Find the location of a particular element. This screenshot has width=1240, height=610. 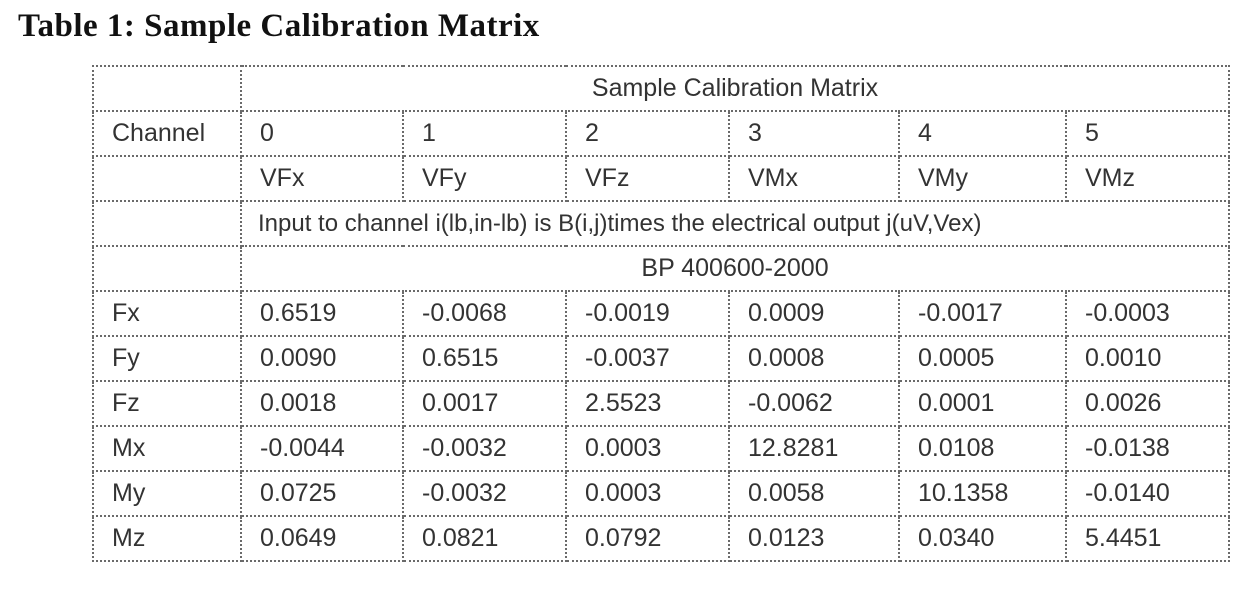

matrix-value-cell: 0.0821 is located at coordinates (484, 538).